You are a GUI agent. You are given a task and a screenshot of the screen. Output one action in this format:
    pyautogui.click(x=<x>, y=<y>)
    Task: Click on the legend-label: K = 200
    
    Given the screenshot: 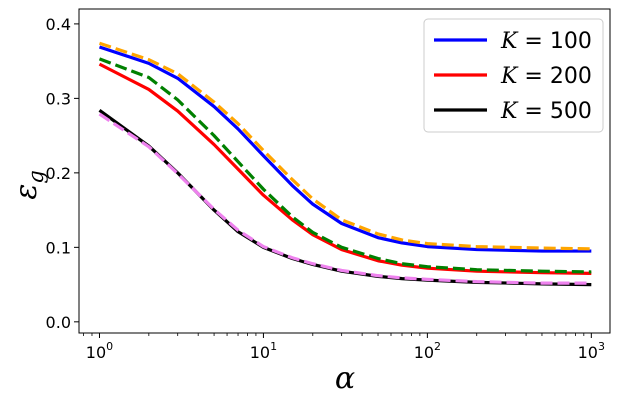 What is the action you would take?
    pyautogui.click(x=546, y=76)
    